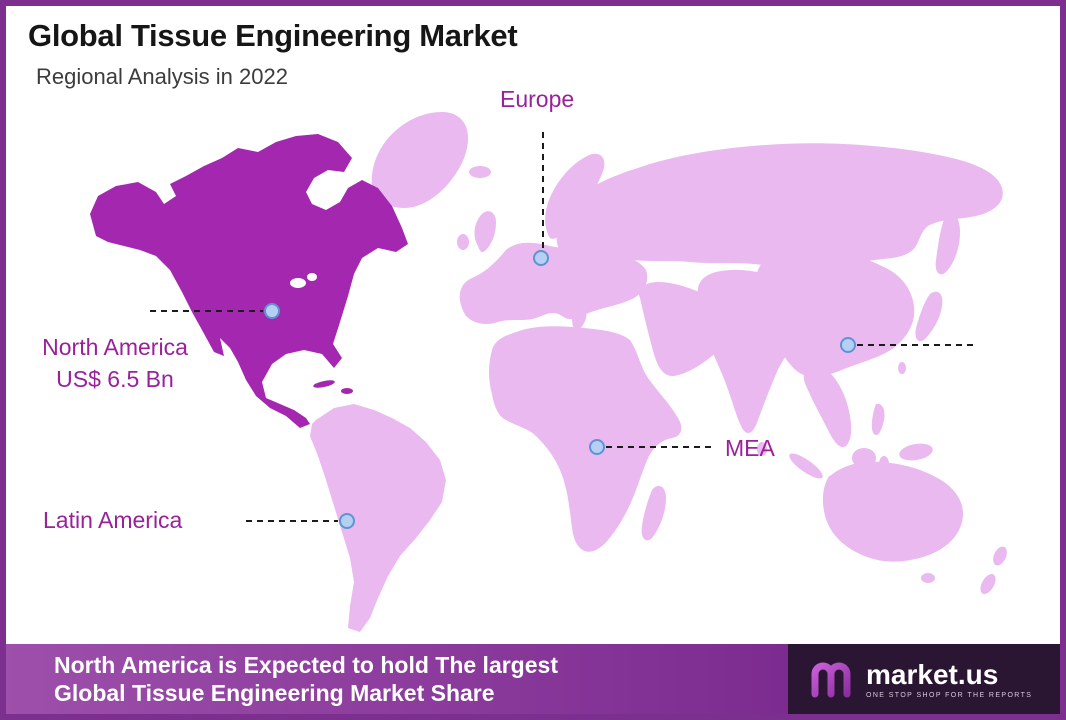 This screenshot has height=720, width=1066. Describe the element at coordinates (273, 35) in the screenshot. I see `page-title: Global Tissue Engineering Market` at that location.